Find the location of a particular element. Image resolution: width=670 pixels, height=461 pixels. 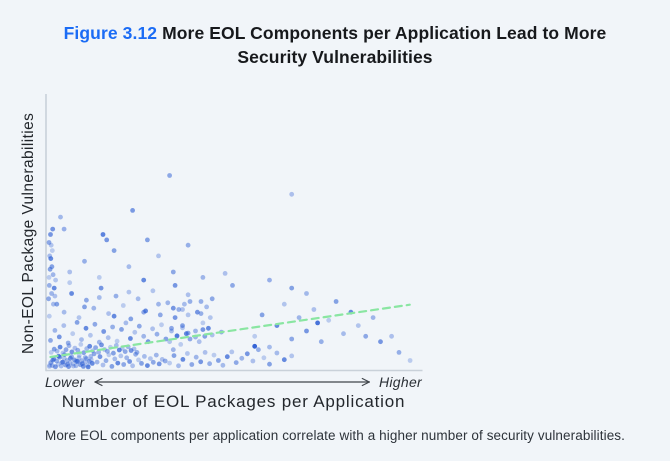

x-axis-annotation-lower: Lower is located at coordinates (65, 382).